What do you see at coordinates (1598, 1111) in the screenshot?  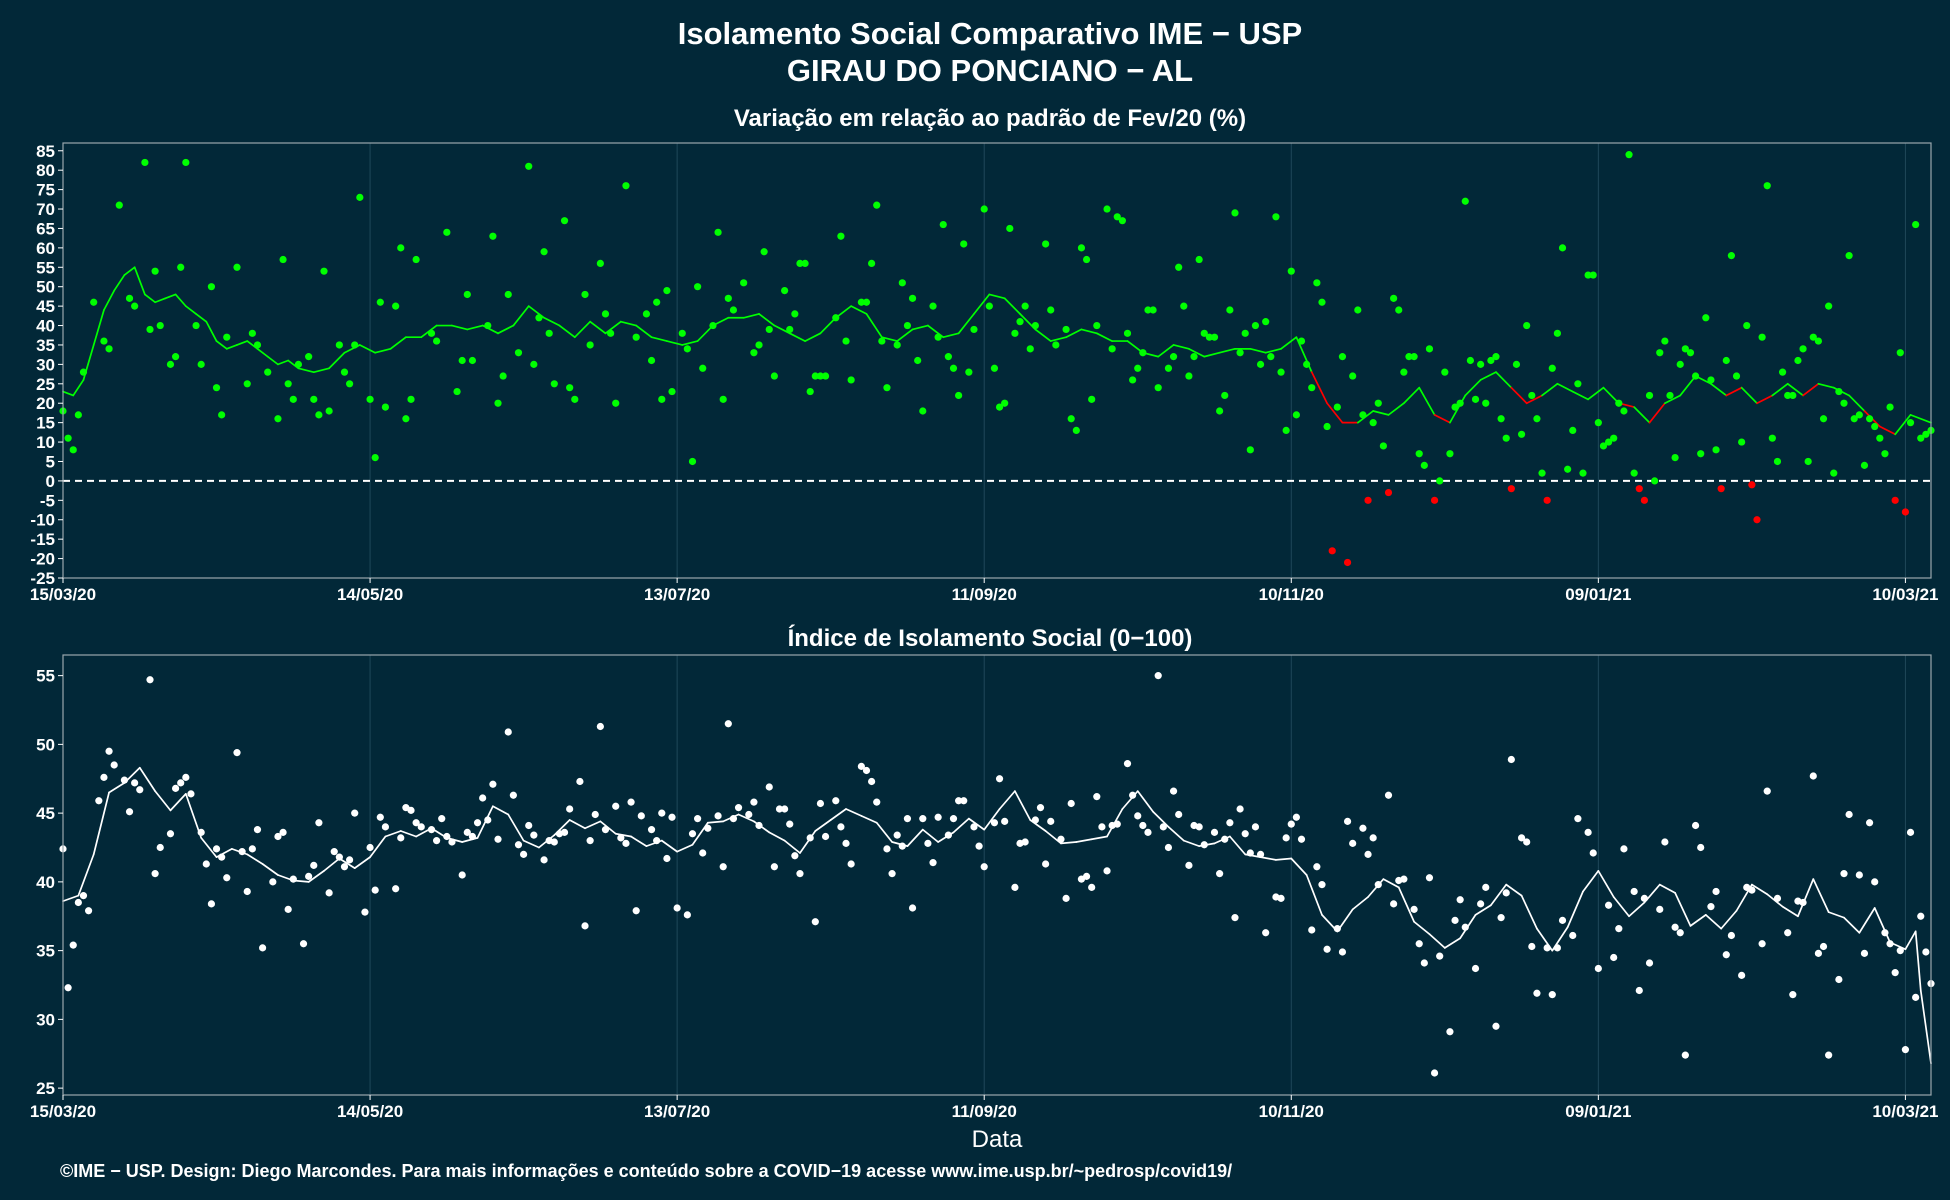 I see `x-tick-label: 09/01/21` at bounding box center [1598, 1111].